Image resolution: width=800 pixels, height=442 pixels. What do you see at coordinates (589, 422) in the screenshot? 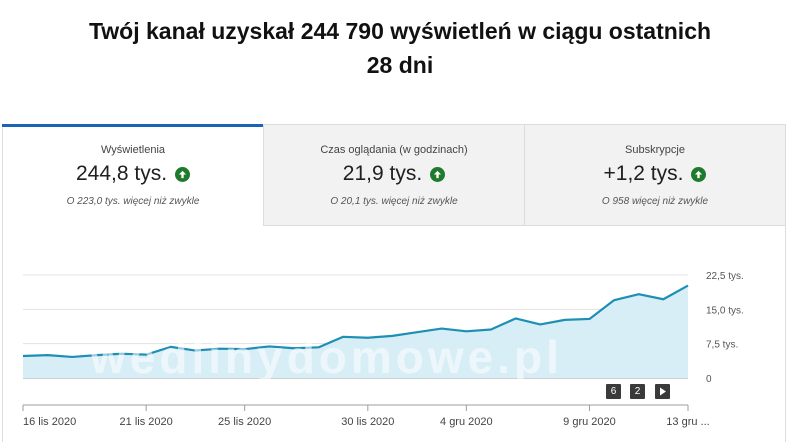
I see `x-tick-label: 9 gru 2020` at bounding box center [589, 422].